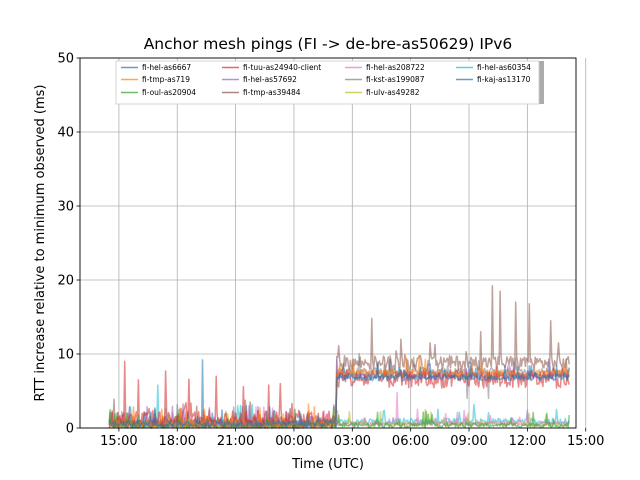 The image size is (640, 480). Describe the element at coordinates (293, 441) in the screenshot. I see `x-tick-label: 00:00` at that location.